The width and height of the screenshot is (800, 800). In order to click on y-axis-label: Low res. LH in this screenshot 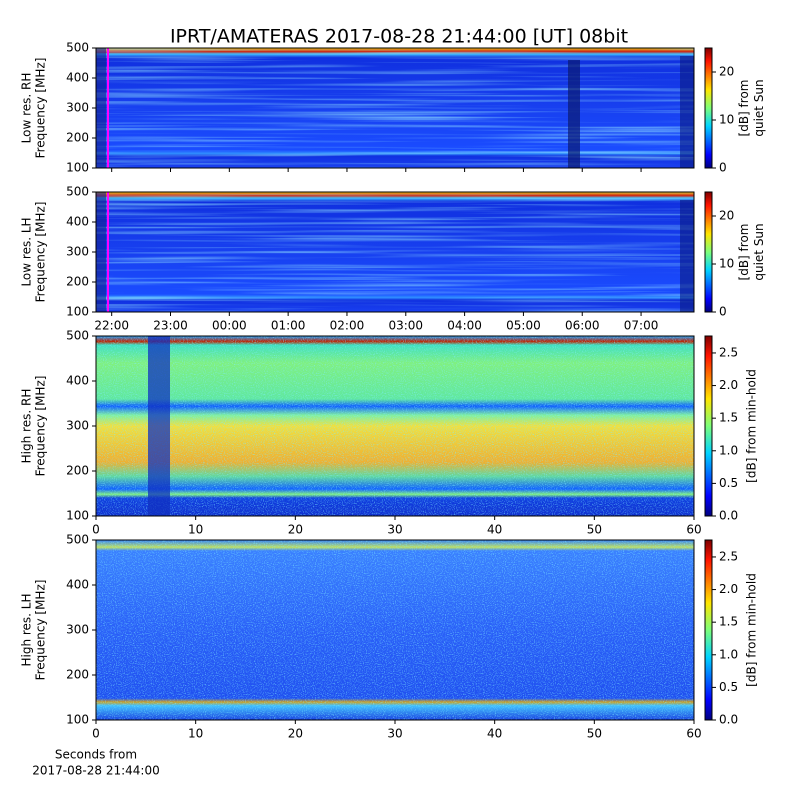, I will do `click(27, 251)`.